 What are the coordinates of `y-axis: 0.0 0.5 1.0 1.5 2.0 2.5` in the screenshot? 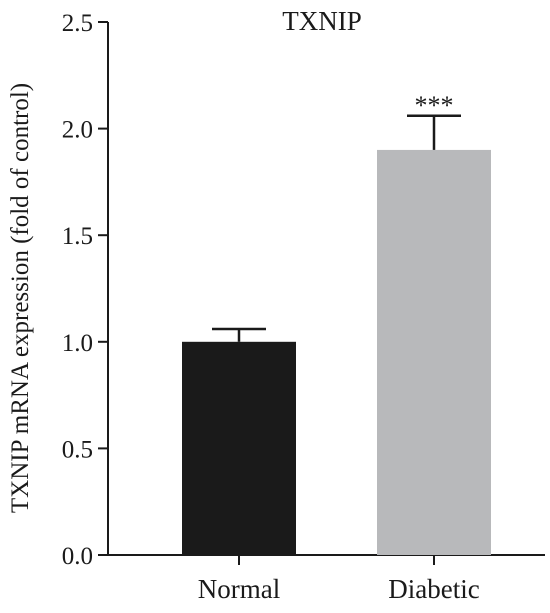 It's located at (85, 290).